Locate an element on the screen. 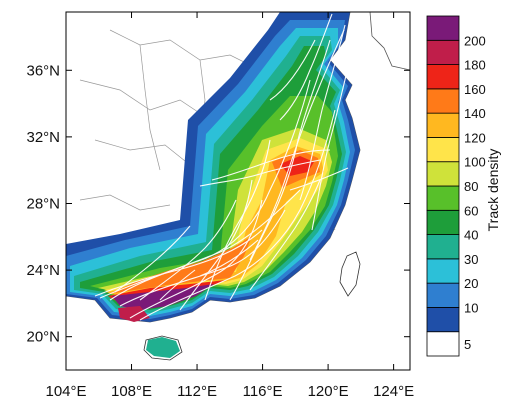  lon-tick-label: 124°E is located at coordinates (393, 391).